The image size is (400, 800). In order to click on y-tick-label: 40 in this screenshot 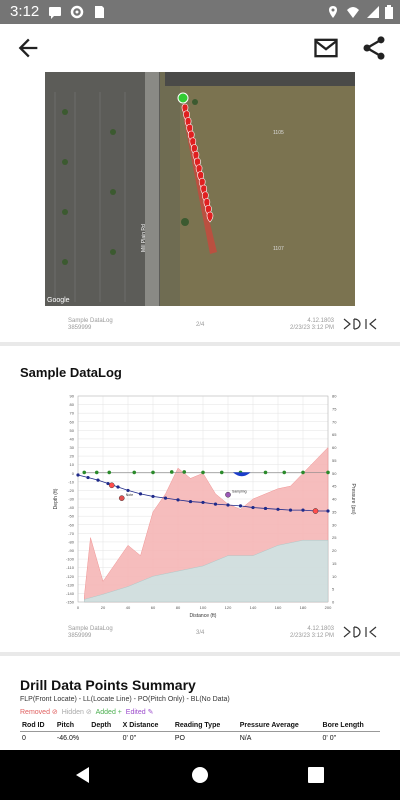, I will do `click(72, 438)`.